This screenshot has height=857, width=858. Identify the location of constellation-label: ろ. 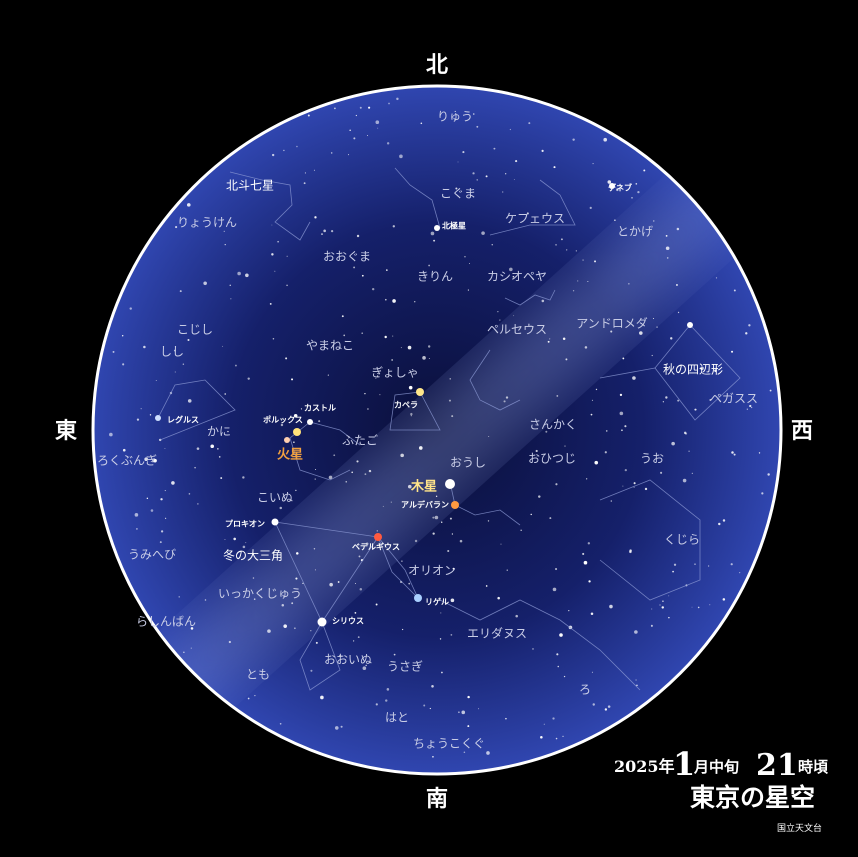
(585, 690).